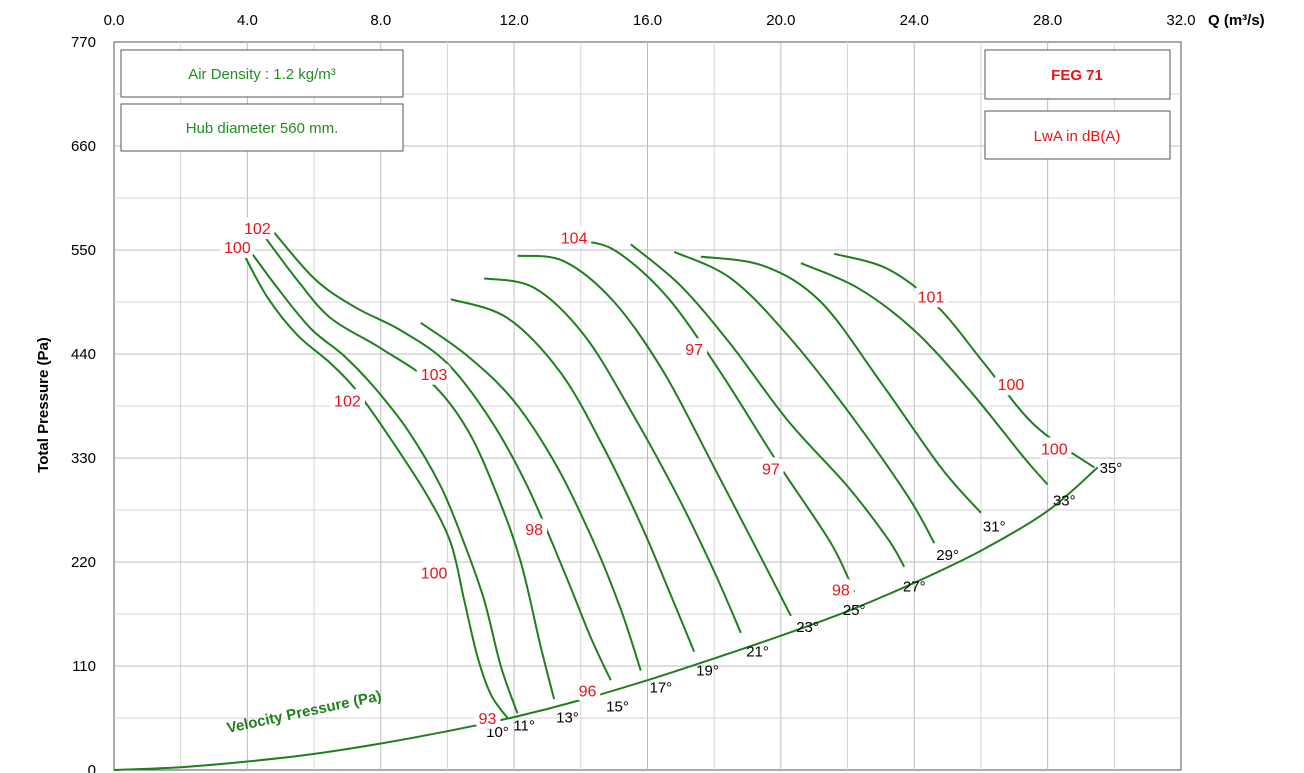 The width and height of the screenshot is (1304, 773). I want to click on x-tick-label: 32.0, so click(1180, 20).